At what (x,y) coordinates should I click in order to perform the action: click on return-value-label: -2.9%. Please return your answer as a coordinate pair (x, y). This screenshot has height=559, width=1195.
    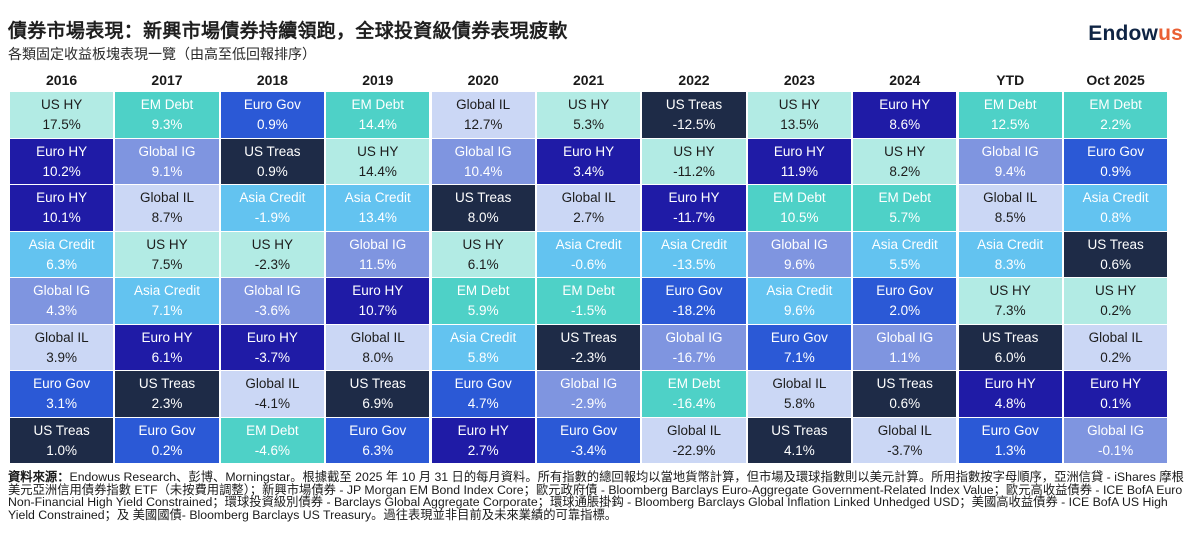
    Looking at the image, I should click on (588, 403).